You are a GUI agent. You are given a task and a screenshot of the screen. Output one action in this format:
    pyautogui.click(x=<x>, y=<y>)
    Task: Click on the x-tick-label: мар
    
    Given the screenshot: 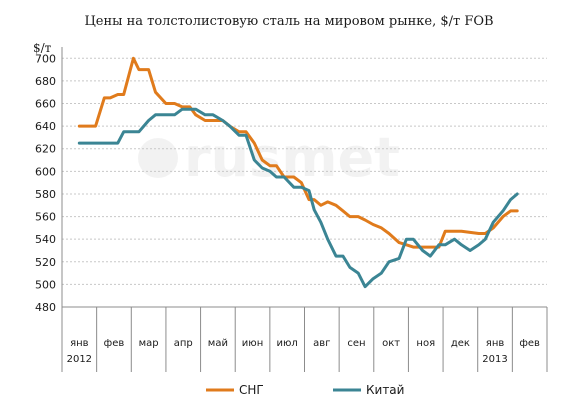 What is the action you would take?
    pyautogui.click(x=149, y=343)
    